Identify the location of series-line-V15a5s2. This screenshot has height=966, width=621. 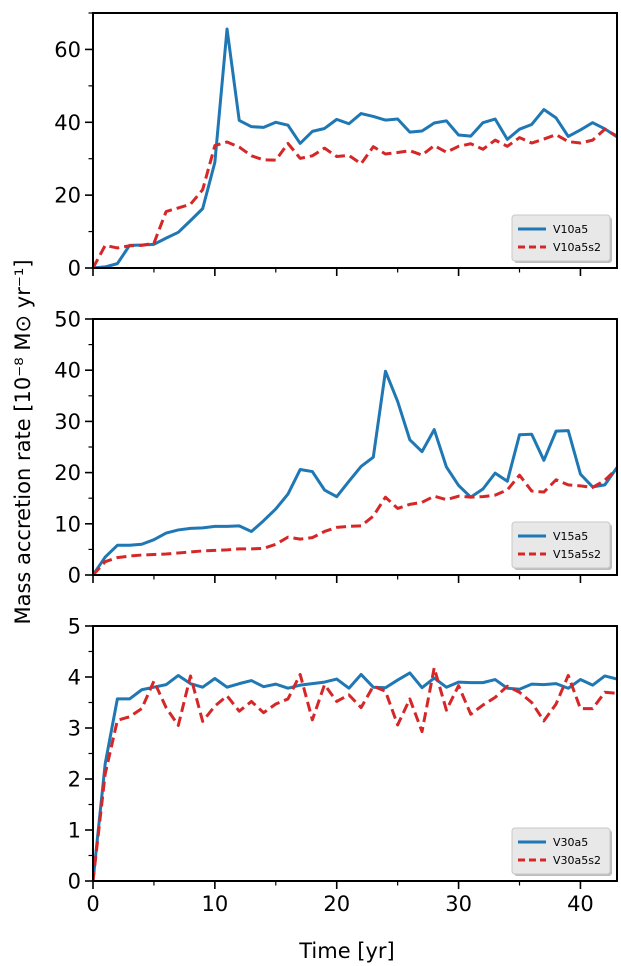
(355, 521).